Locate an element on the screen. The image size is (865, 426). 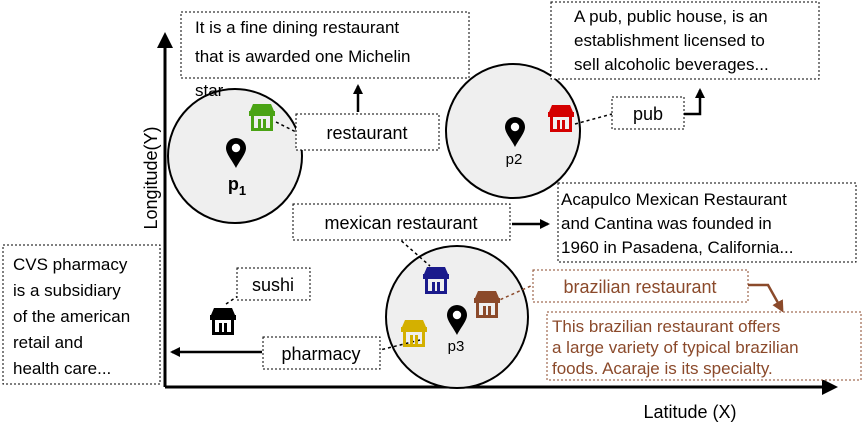
description-brazilian-line-2: a large variety of typical brazilian is located at coordinates (675, 347).